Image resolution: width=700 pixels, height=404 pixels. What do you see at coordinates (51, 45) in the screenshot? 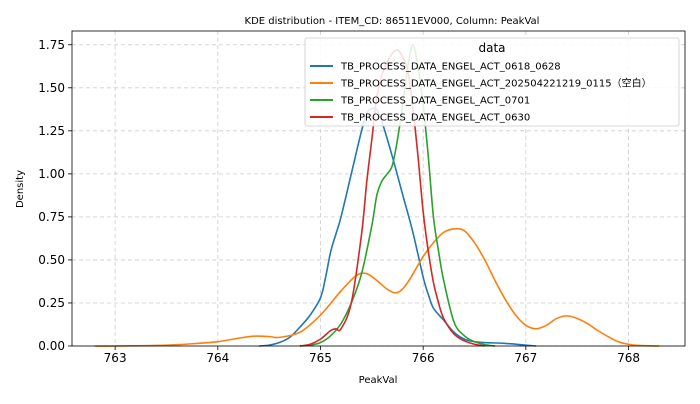
I see `y-tick-label: 1.75` at bounding box center [51, 45].